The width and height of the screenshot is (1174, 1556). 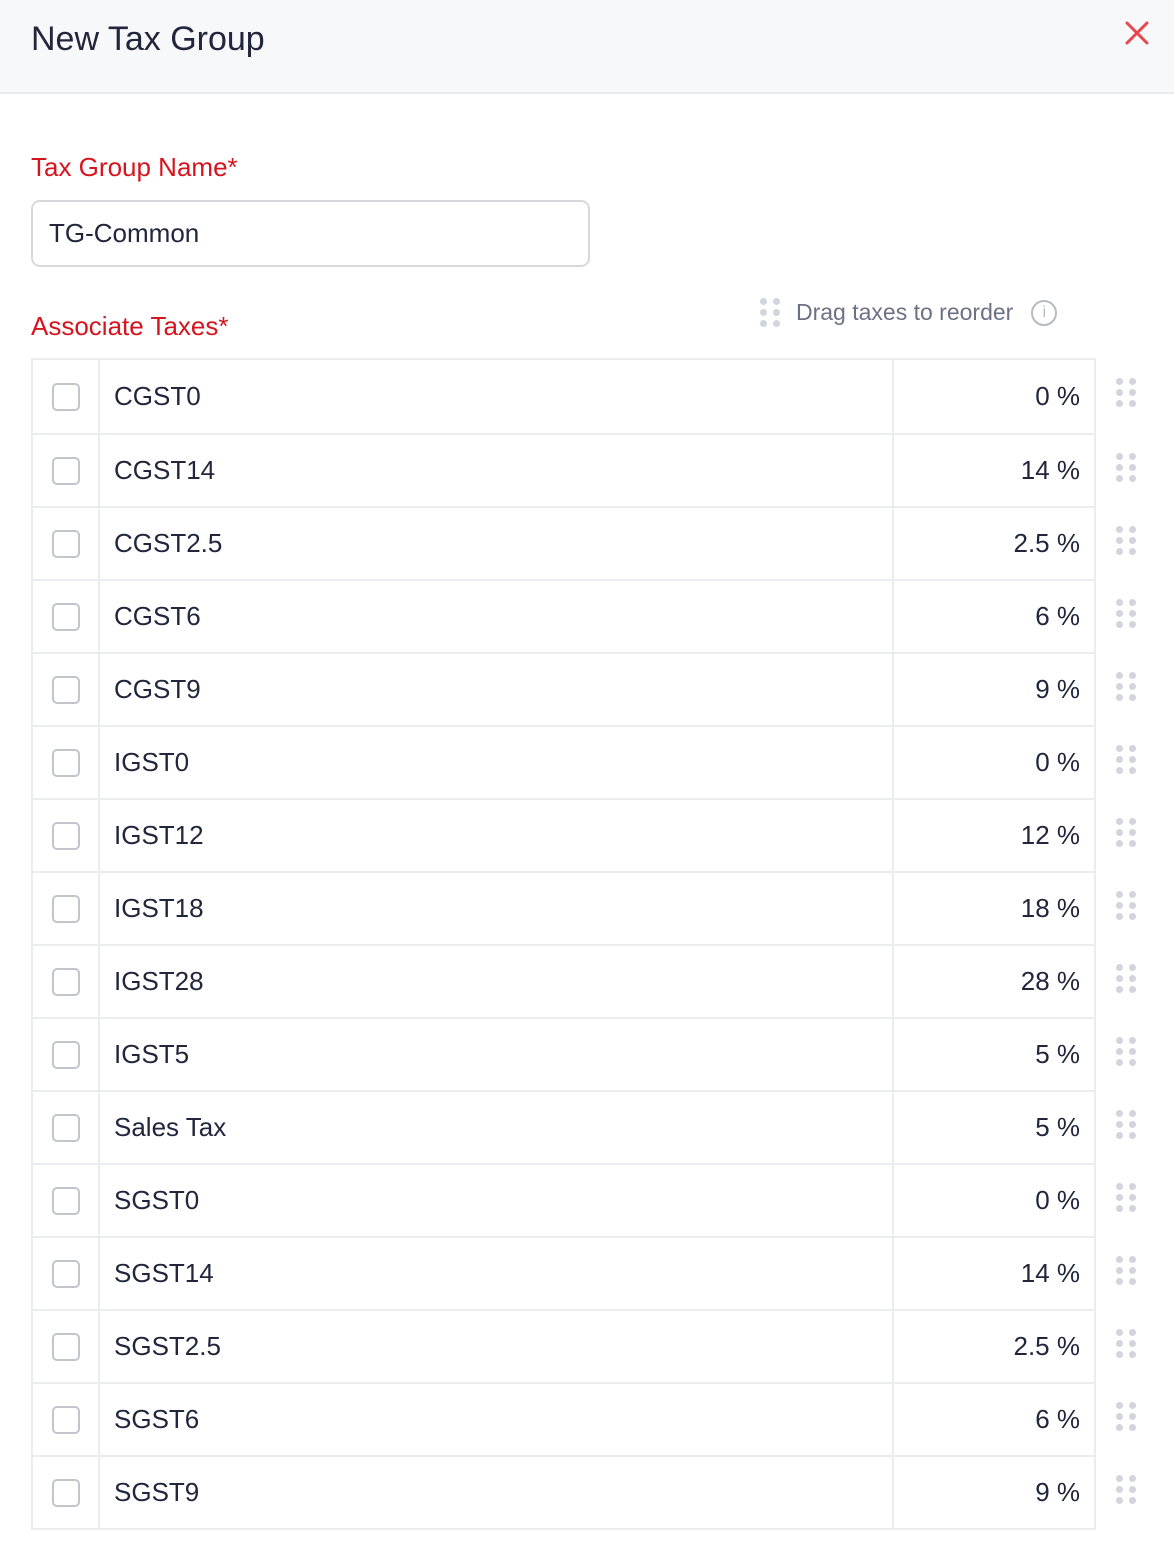 I want to click on tax-name: SGST2.5, so click(x=497, y=1346).